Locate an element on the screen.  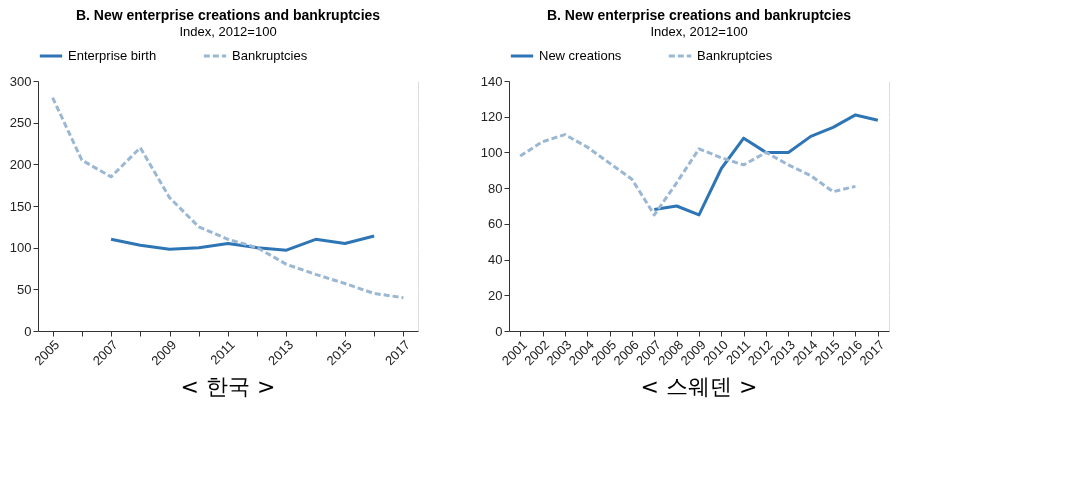
y-tick-label: 250 is located at coordinates (20, 123).